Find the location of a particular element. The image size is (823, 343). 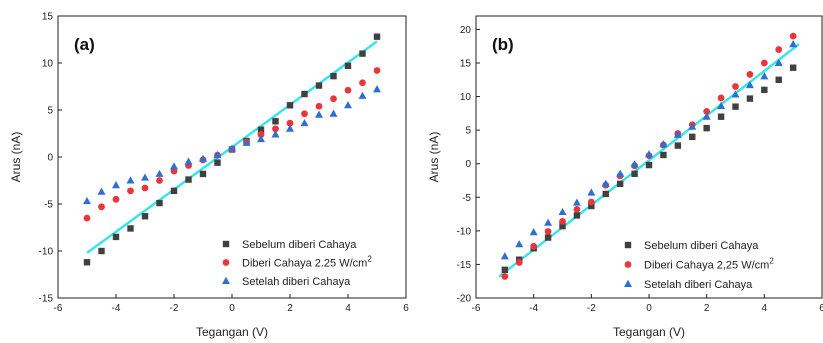

legend-label: Diberi Cahaya 2,25 W/cm2 is located at coordinates (709, 264).